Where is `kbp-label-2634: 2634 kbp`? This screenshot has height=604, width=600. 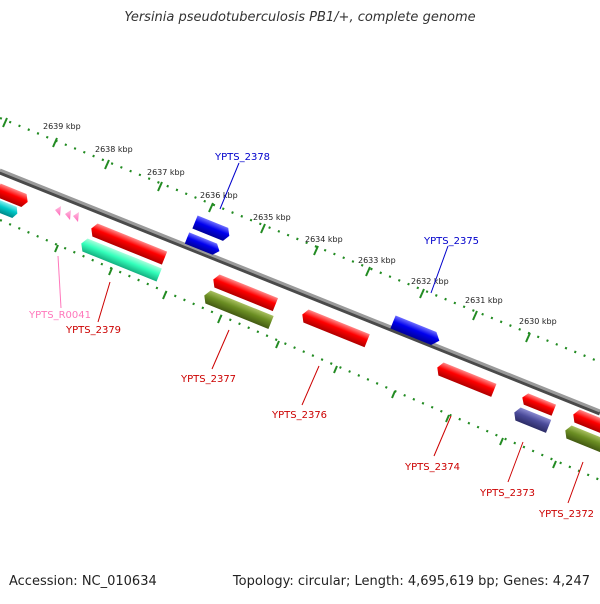
kbp-label-2634: 2634 kbp is located at coordinates (324, 239).